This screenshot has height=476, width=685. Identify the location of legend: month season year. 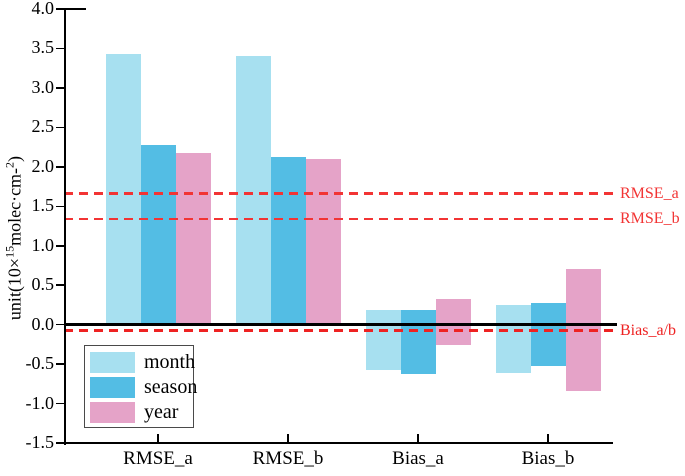
(140, 386).